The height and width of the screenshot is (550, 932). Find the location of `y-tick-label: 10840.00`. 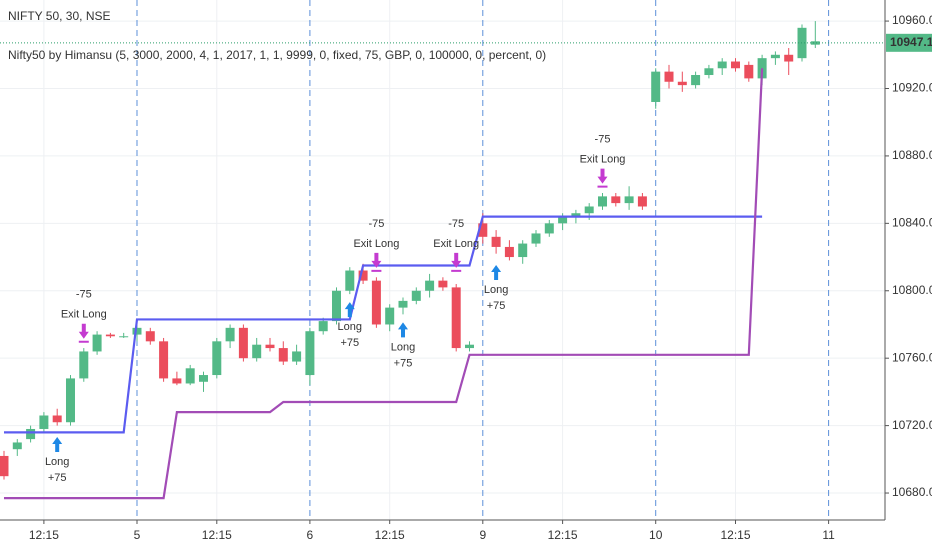

y-tick-label: 10840.00 is located at coordinates (912, 223).